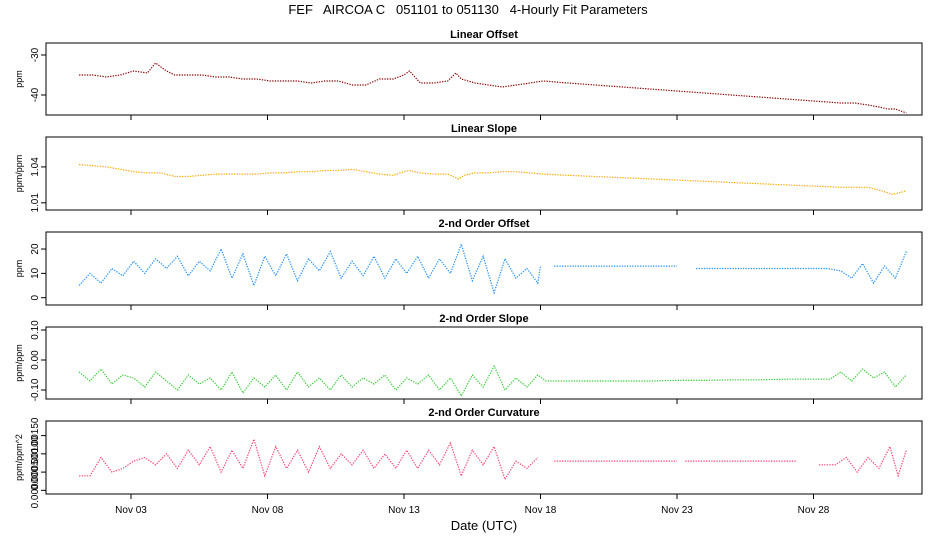 The height and width of the screenshot is (540, 936). What do you see at coordinates (35, 453) in the screenshot?
I see `y-tick-label: 0.00100` at bounding box center [35, 453].